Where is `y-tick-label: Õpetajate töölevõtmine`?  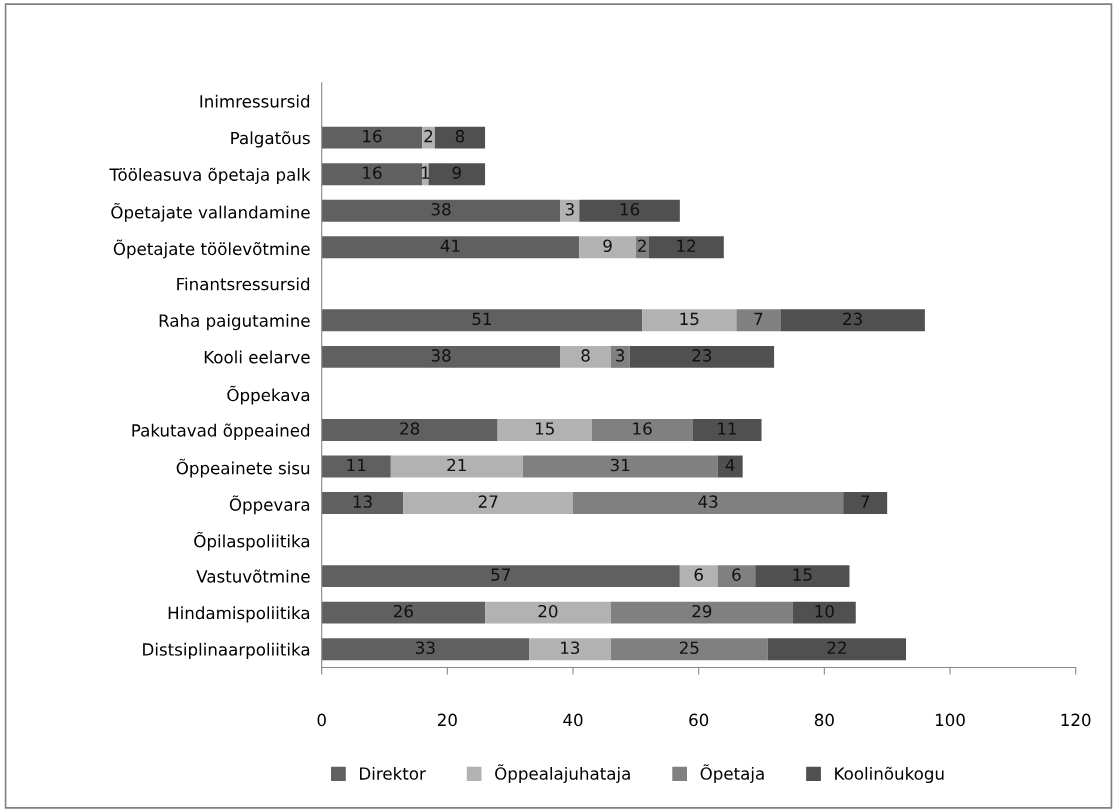
y-tick-label: Õpetajate töölevõtmine is located at coordinates (211, 249).